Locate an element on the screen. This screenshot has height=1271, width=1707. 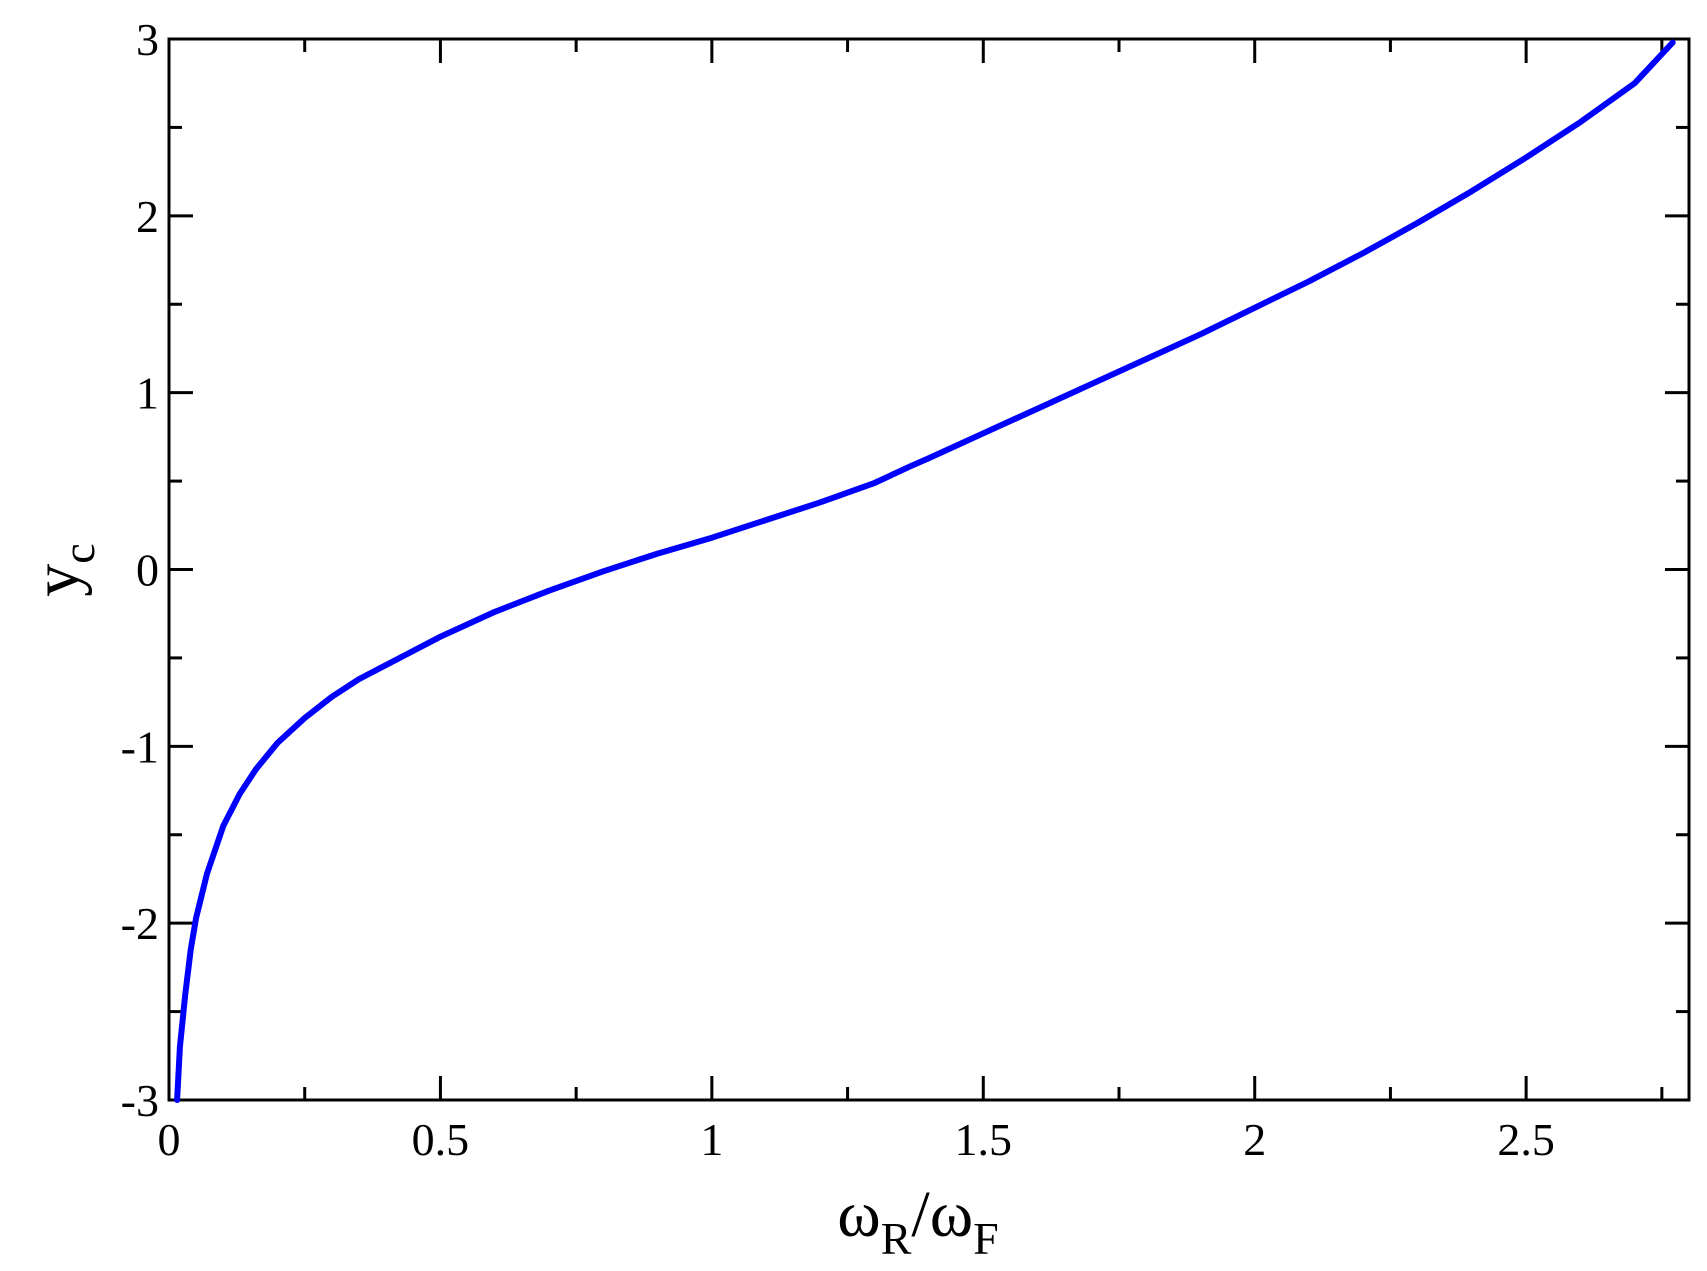
y-tick-label: -2 is located at coordinates (140, 923).